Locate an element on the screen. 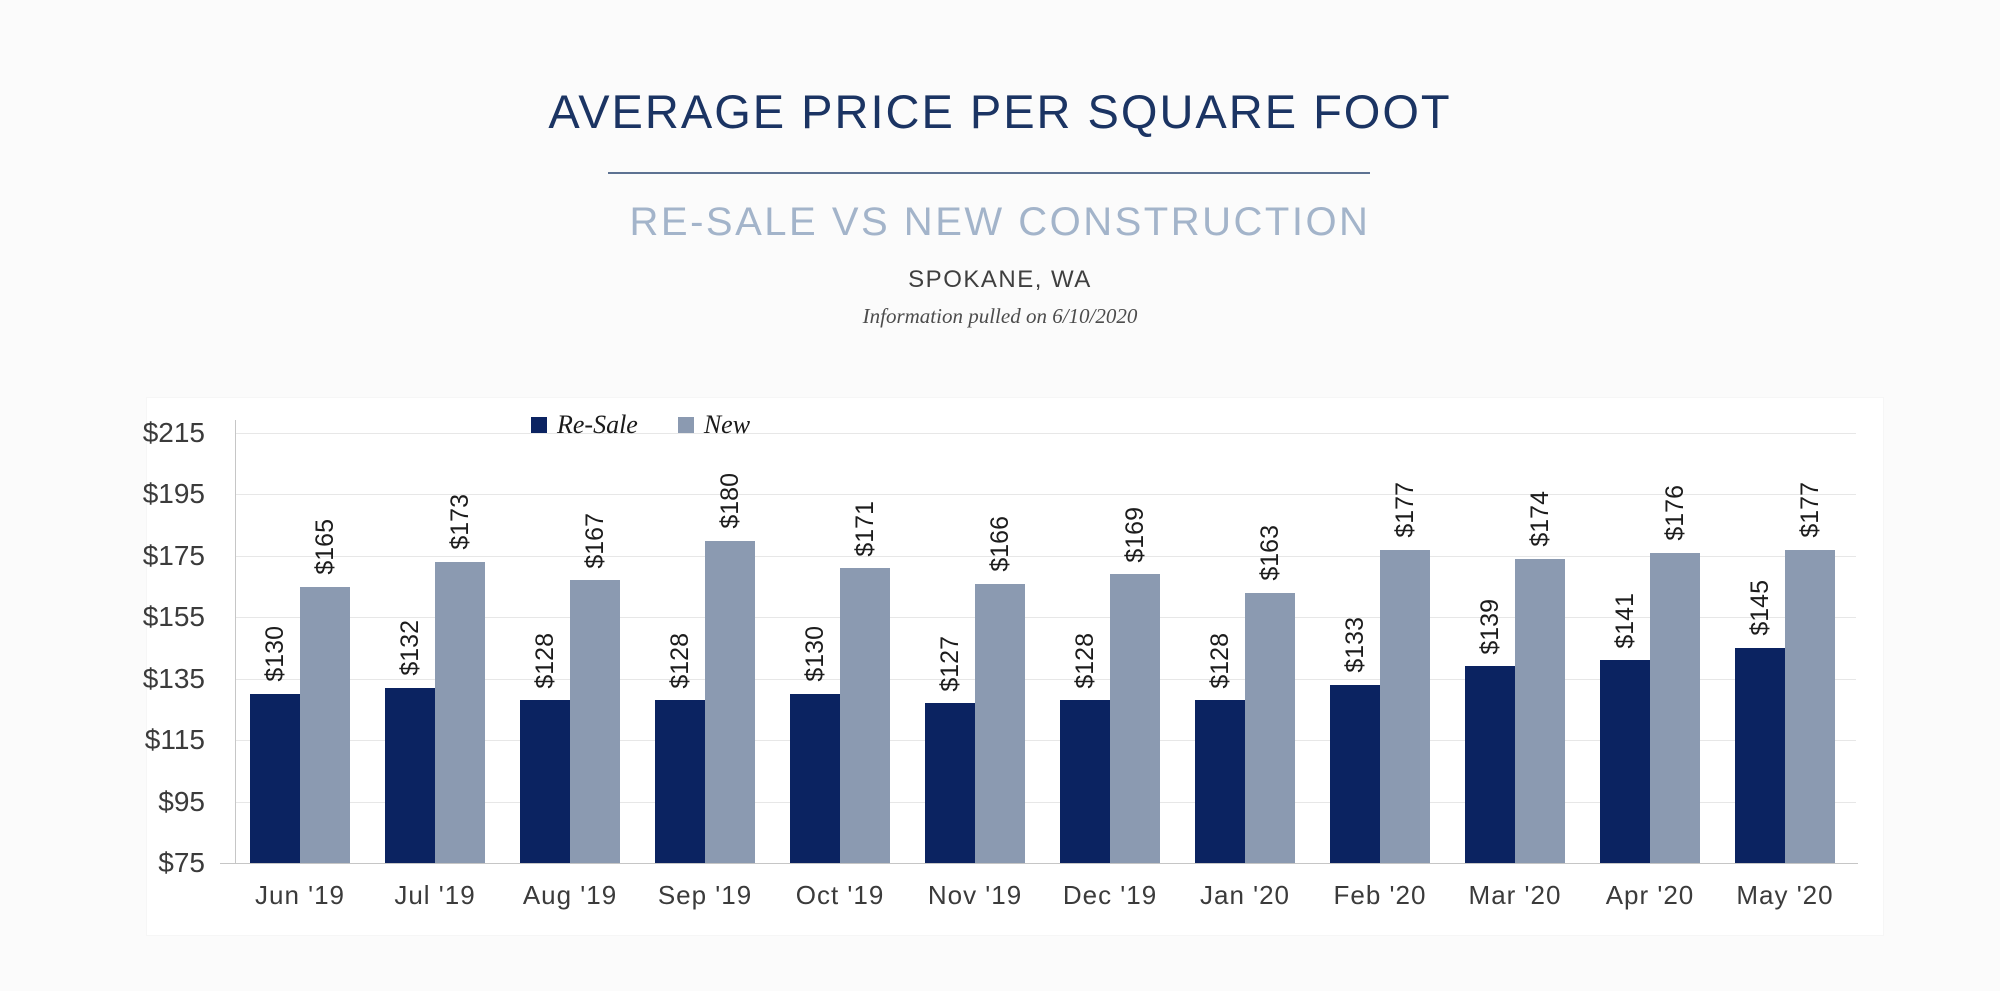 This screenshot has width=2000, height=991. chart-legend: Re-Sale New is located at coordinates (640, 425).